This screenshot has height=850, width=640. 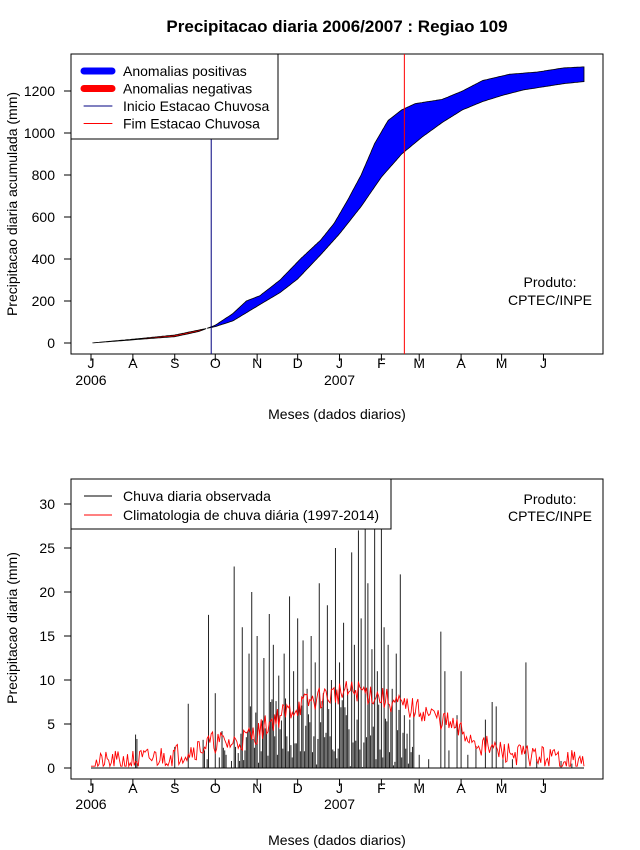 I want to click on y-tick-label: 10, so click(x=47, y=680).